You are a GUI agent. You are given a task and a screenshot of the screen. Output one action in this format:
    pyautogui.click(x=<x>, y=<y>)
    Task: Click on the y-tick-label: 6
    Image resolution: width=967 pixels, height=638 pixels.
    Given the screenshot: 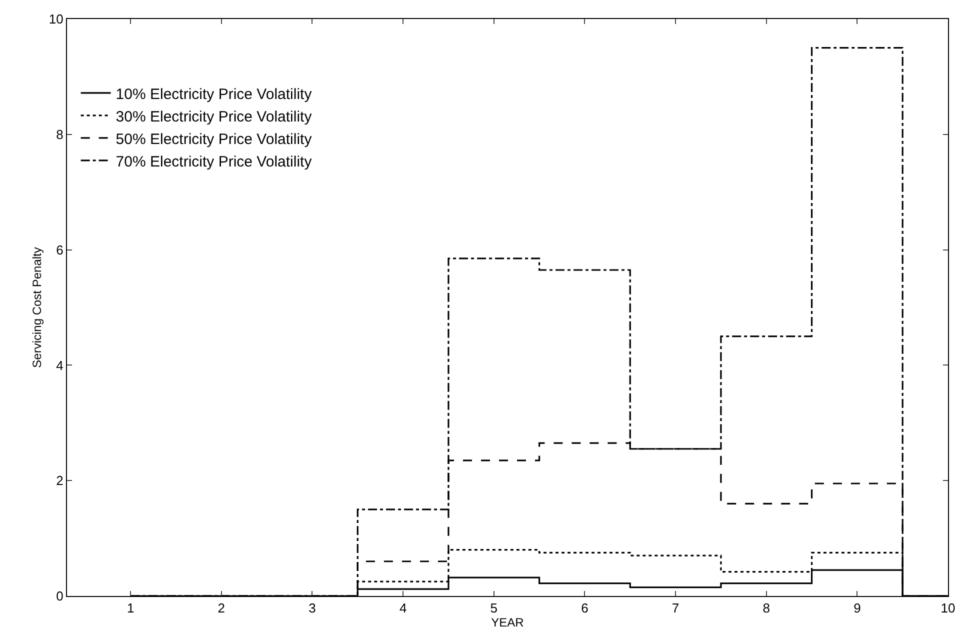 What is the action you would take?
    pyautogui.click(x=60, y=250)
    